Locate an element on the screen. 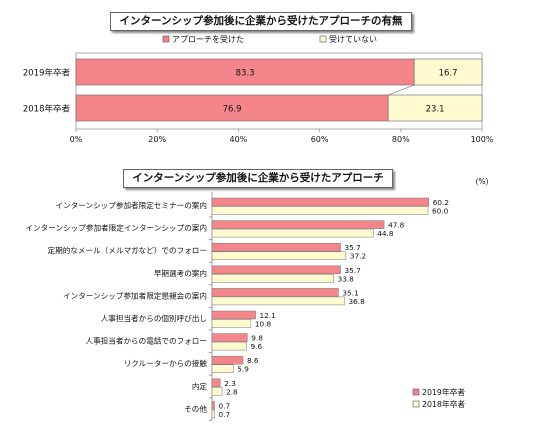 This screenshot has height=428, width=543. legend-label-approached: アプローチを受けた is located at coordinates (208, 39).